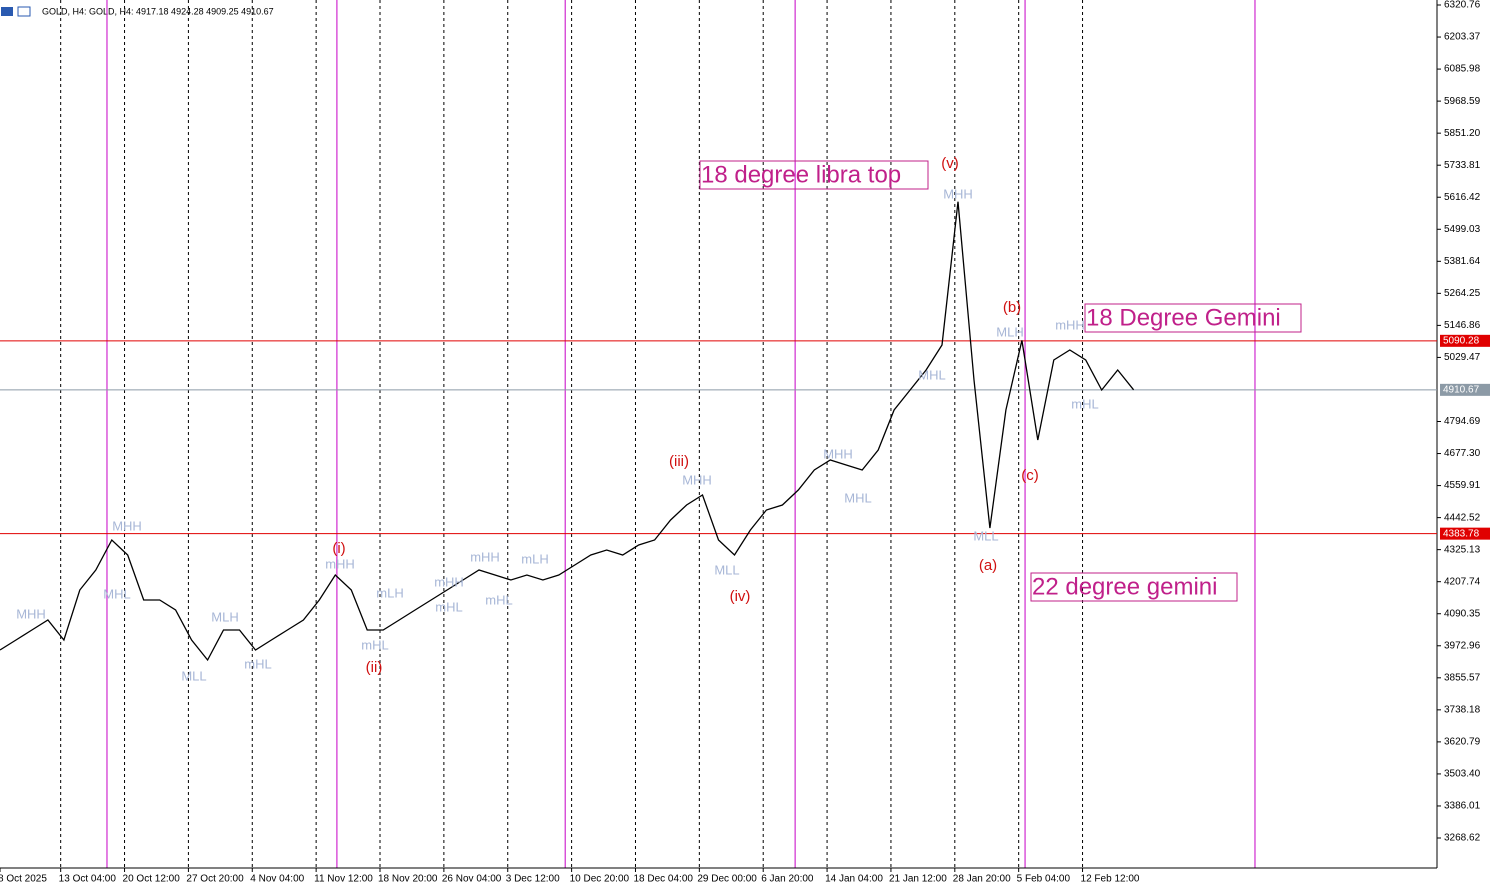  Describe the element at coordinates (982, 879) in the screenshot. I see `x-tick-label: 28 Jan 20:00` at that location.